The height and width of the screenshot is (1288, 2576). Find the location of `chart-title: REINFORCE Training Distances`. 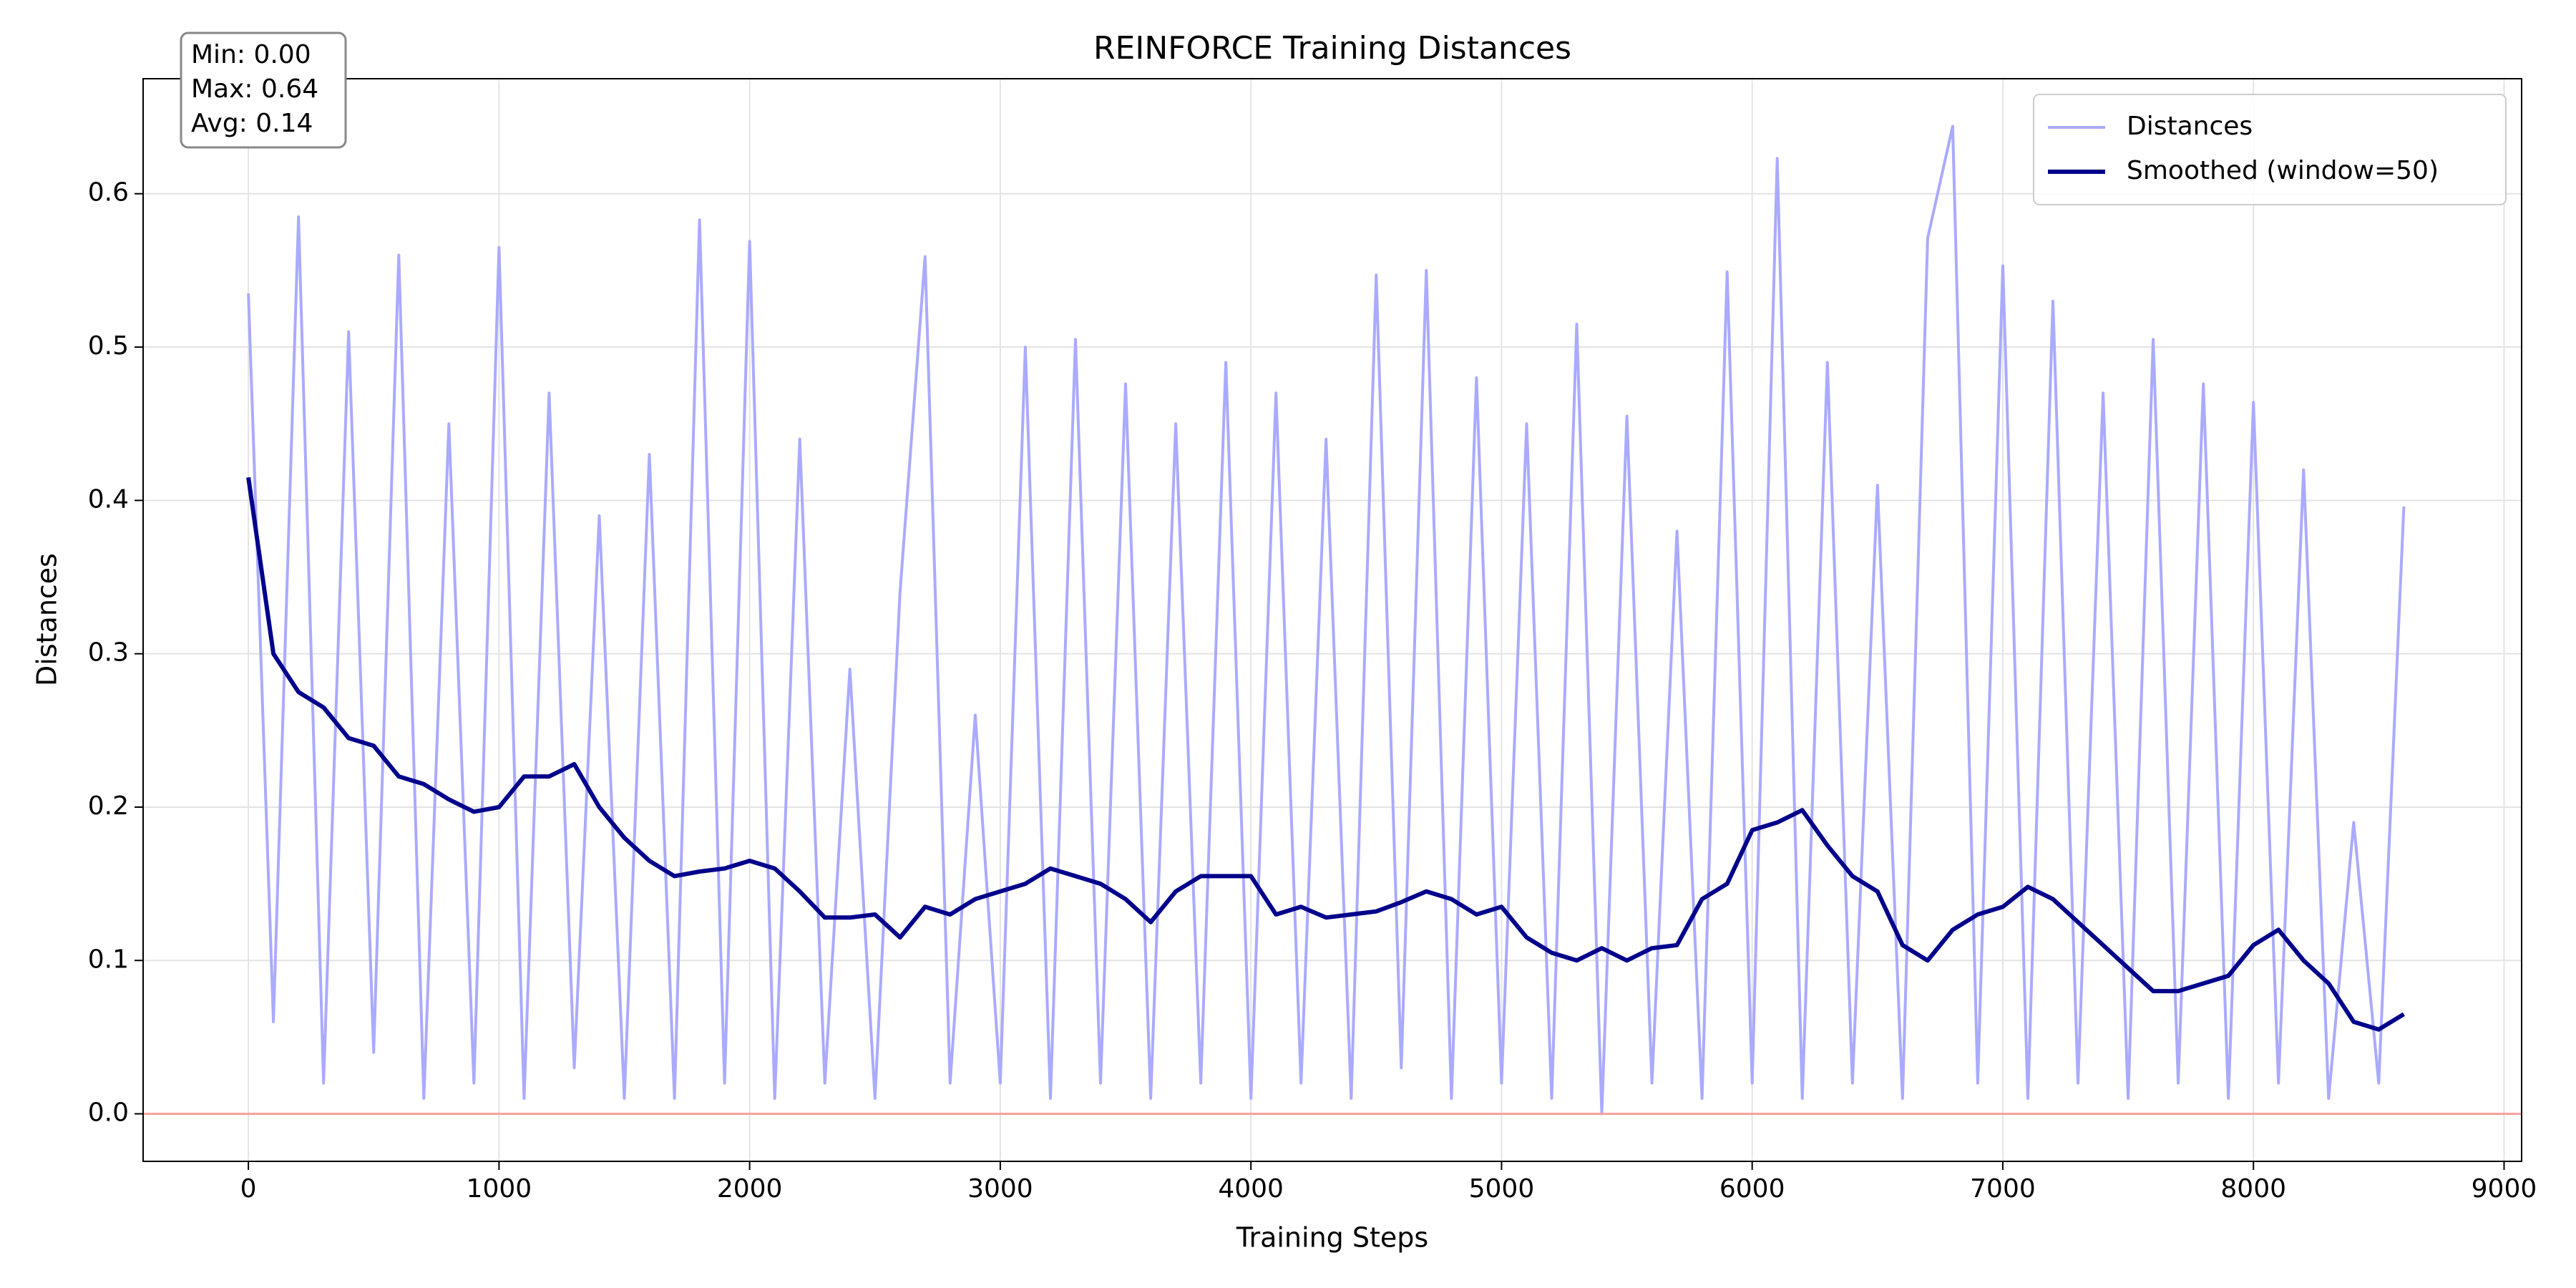

chart-title: REINFORCE Training Distances is located at coordinates (1332, 48).